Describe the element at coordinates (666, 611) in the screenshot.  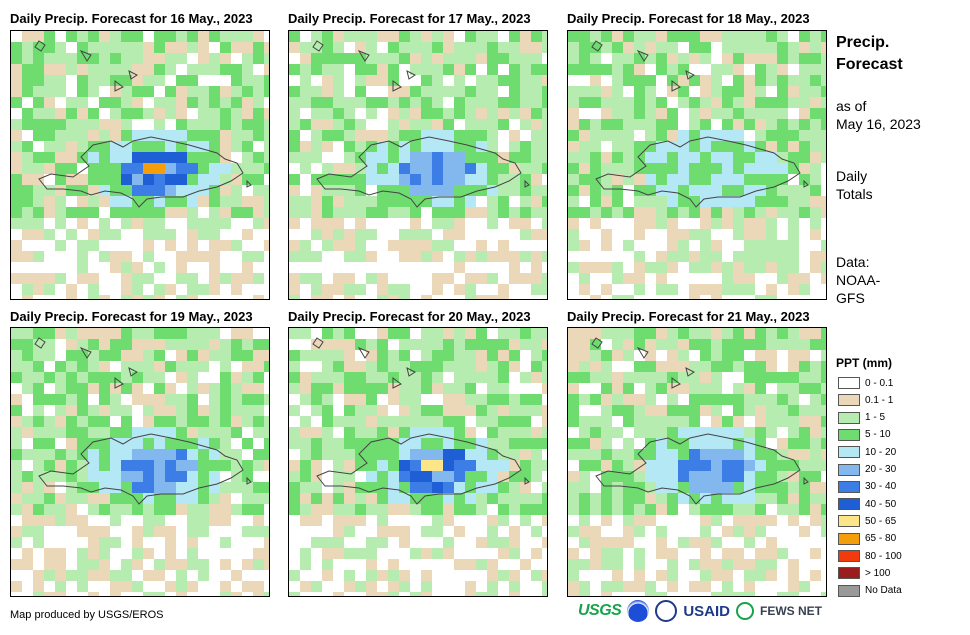
I see `usaid-seal-icon` at that location.